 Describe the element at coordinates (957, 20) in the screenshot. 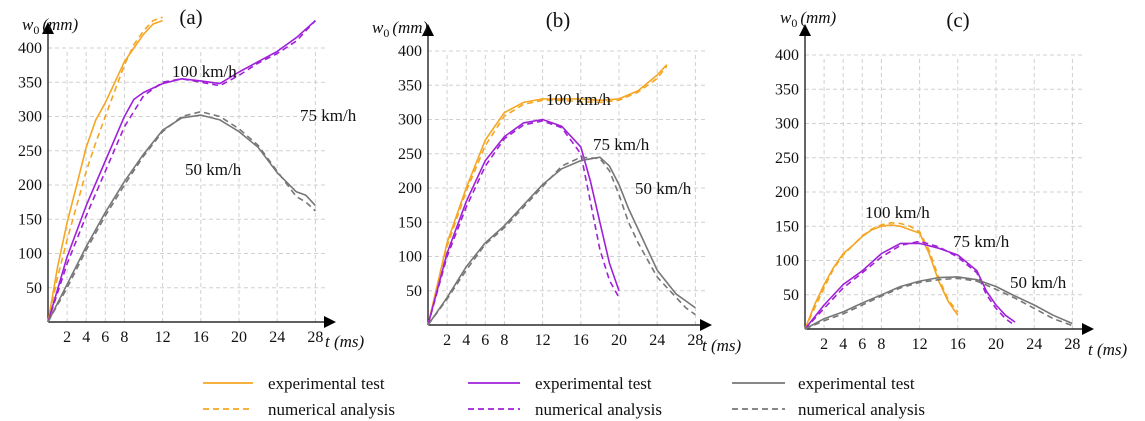

I see `panel-label: (c)` at that location.